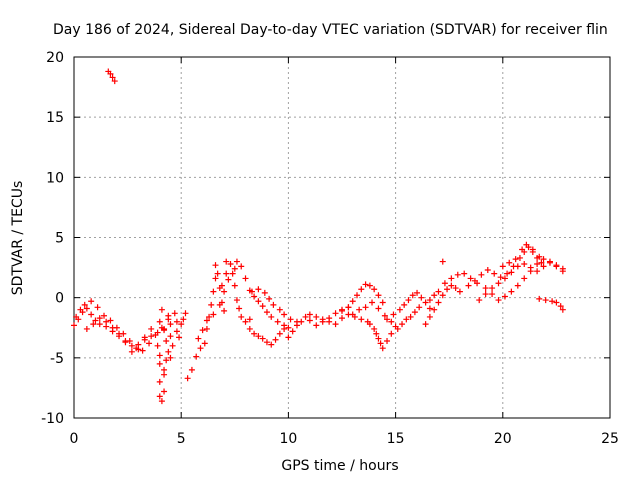 The height and width of the screenshot is (480, 640). I want to click on x-axis-label: GPS time / hours, so click(339, 466).